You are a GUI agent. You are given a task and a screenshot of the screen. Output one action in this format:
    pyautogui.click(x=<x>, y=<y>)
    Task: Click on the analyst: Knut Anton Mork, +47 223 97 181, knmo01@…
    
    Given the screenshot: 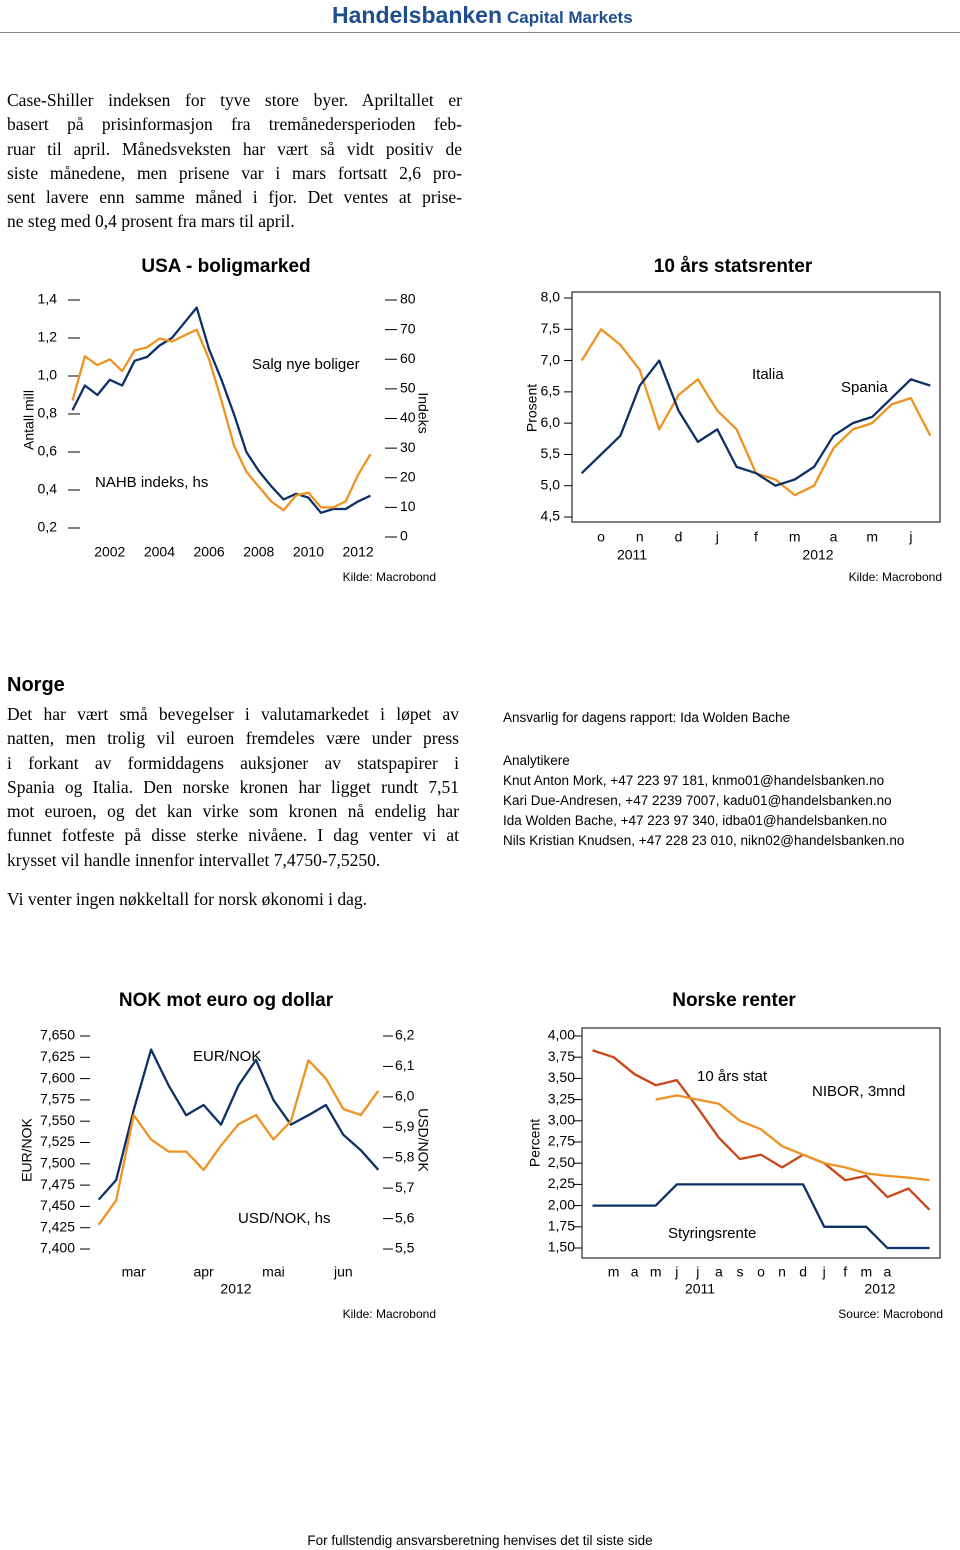 What is the action you would take?
    pyautogui.click(x=694, y=780)
    